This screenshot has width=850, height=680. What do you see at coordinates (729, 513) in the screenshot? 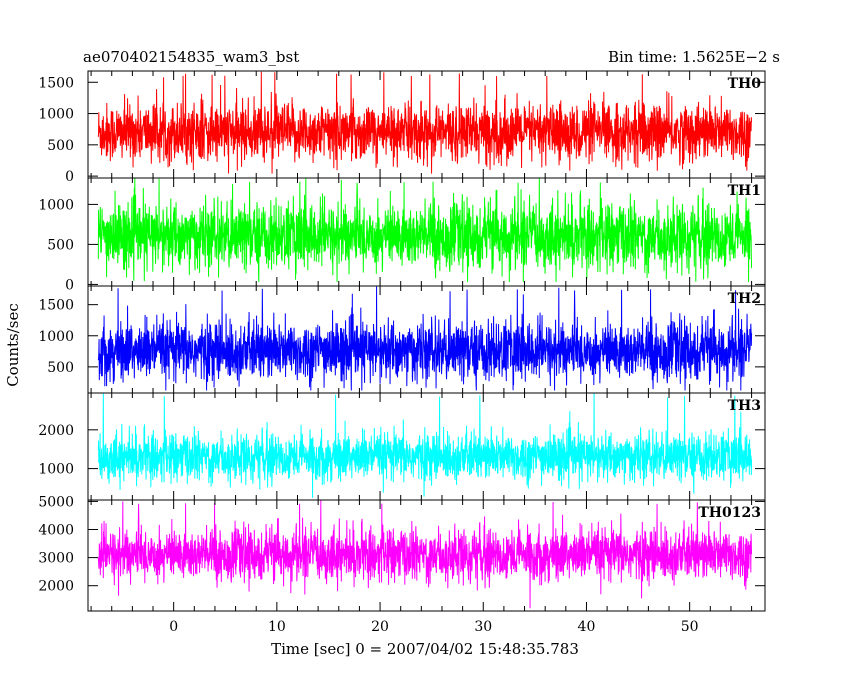
I see `panel-label-th0123: TH0123` at bounding box center [729, 513].